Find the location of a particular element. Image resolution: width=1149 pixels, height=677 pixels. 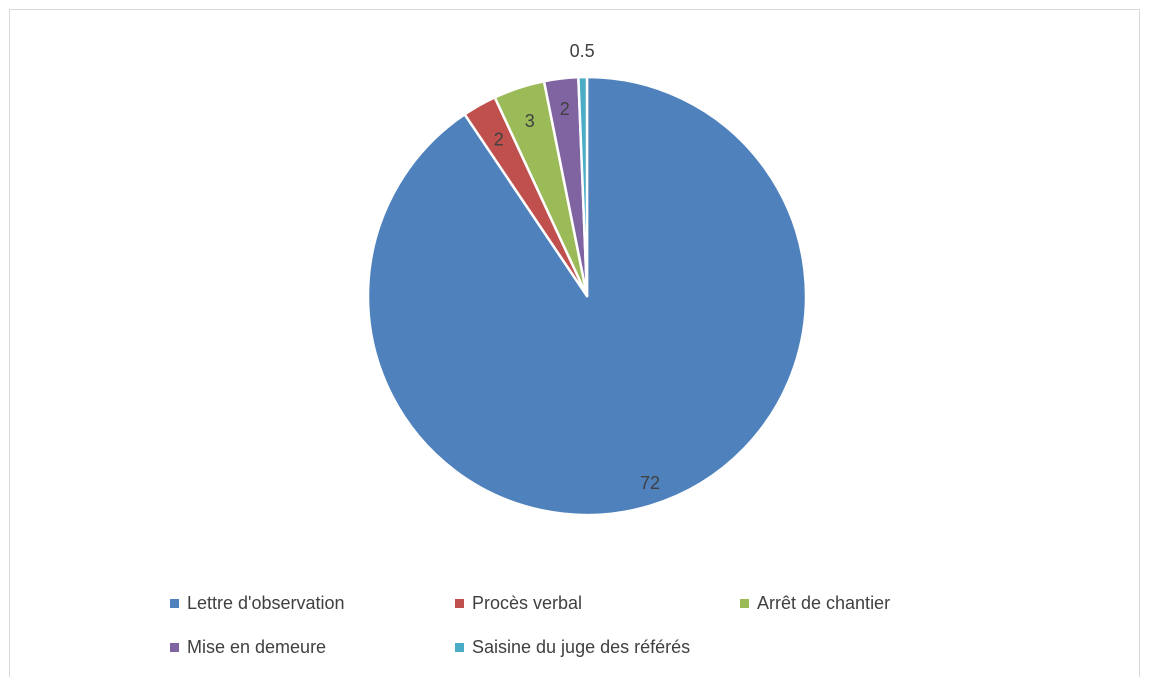

data-label-1: 72 is located at coordinates (650, 483).